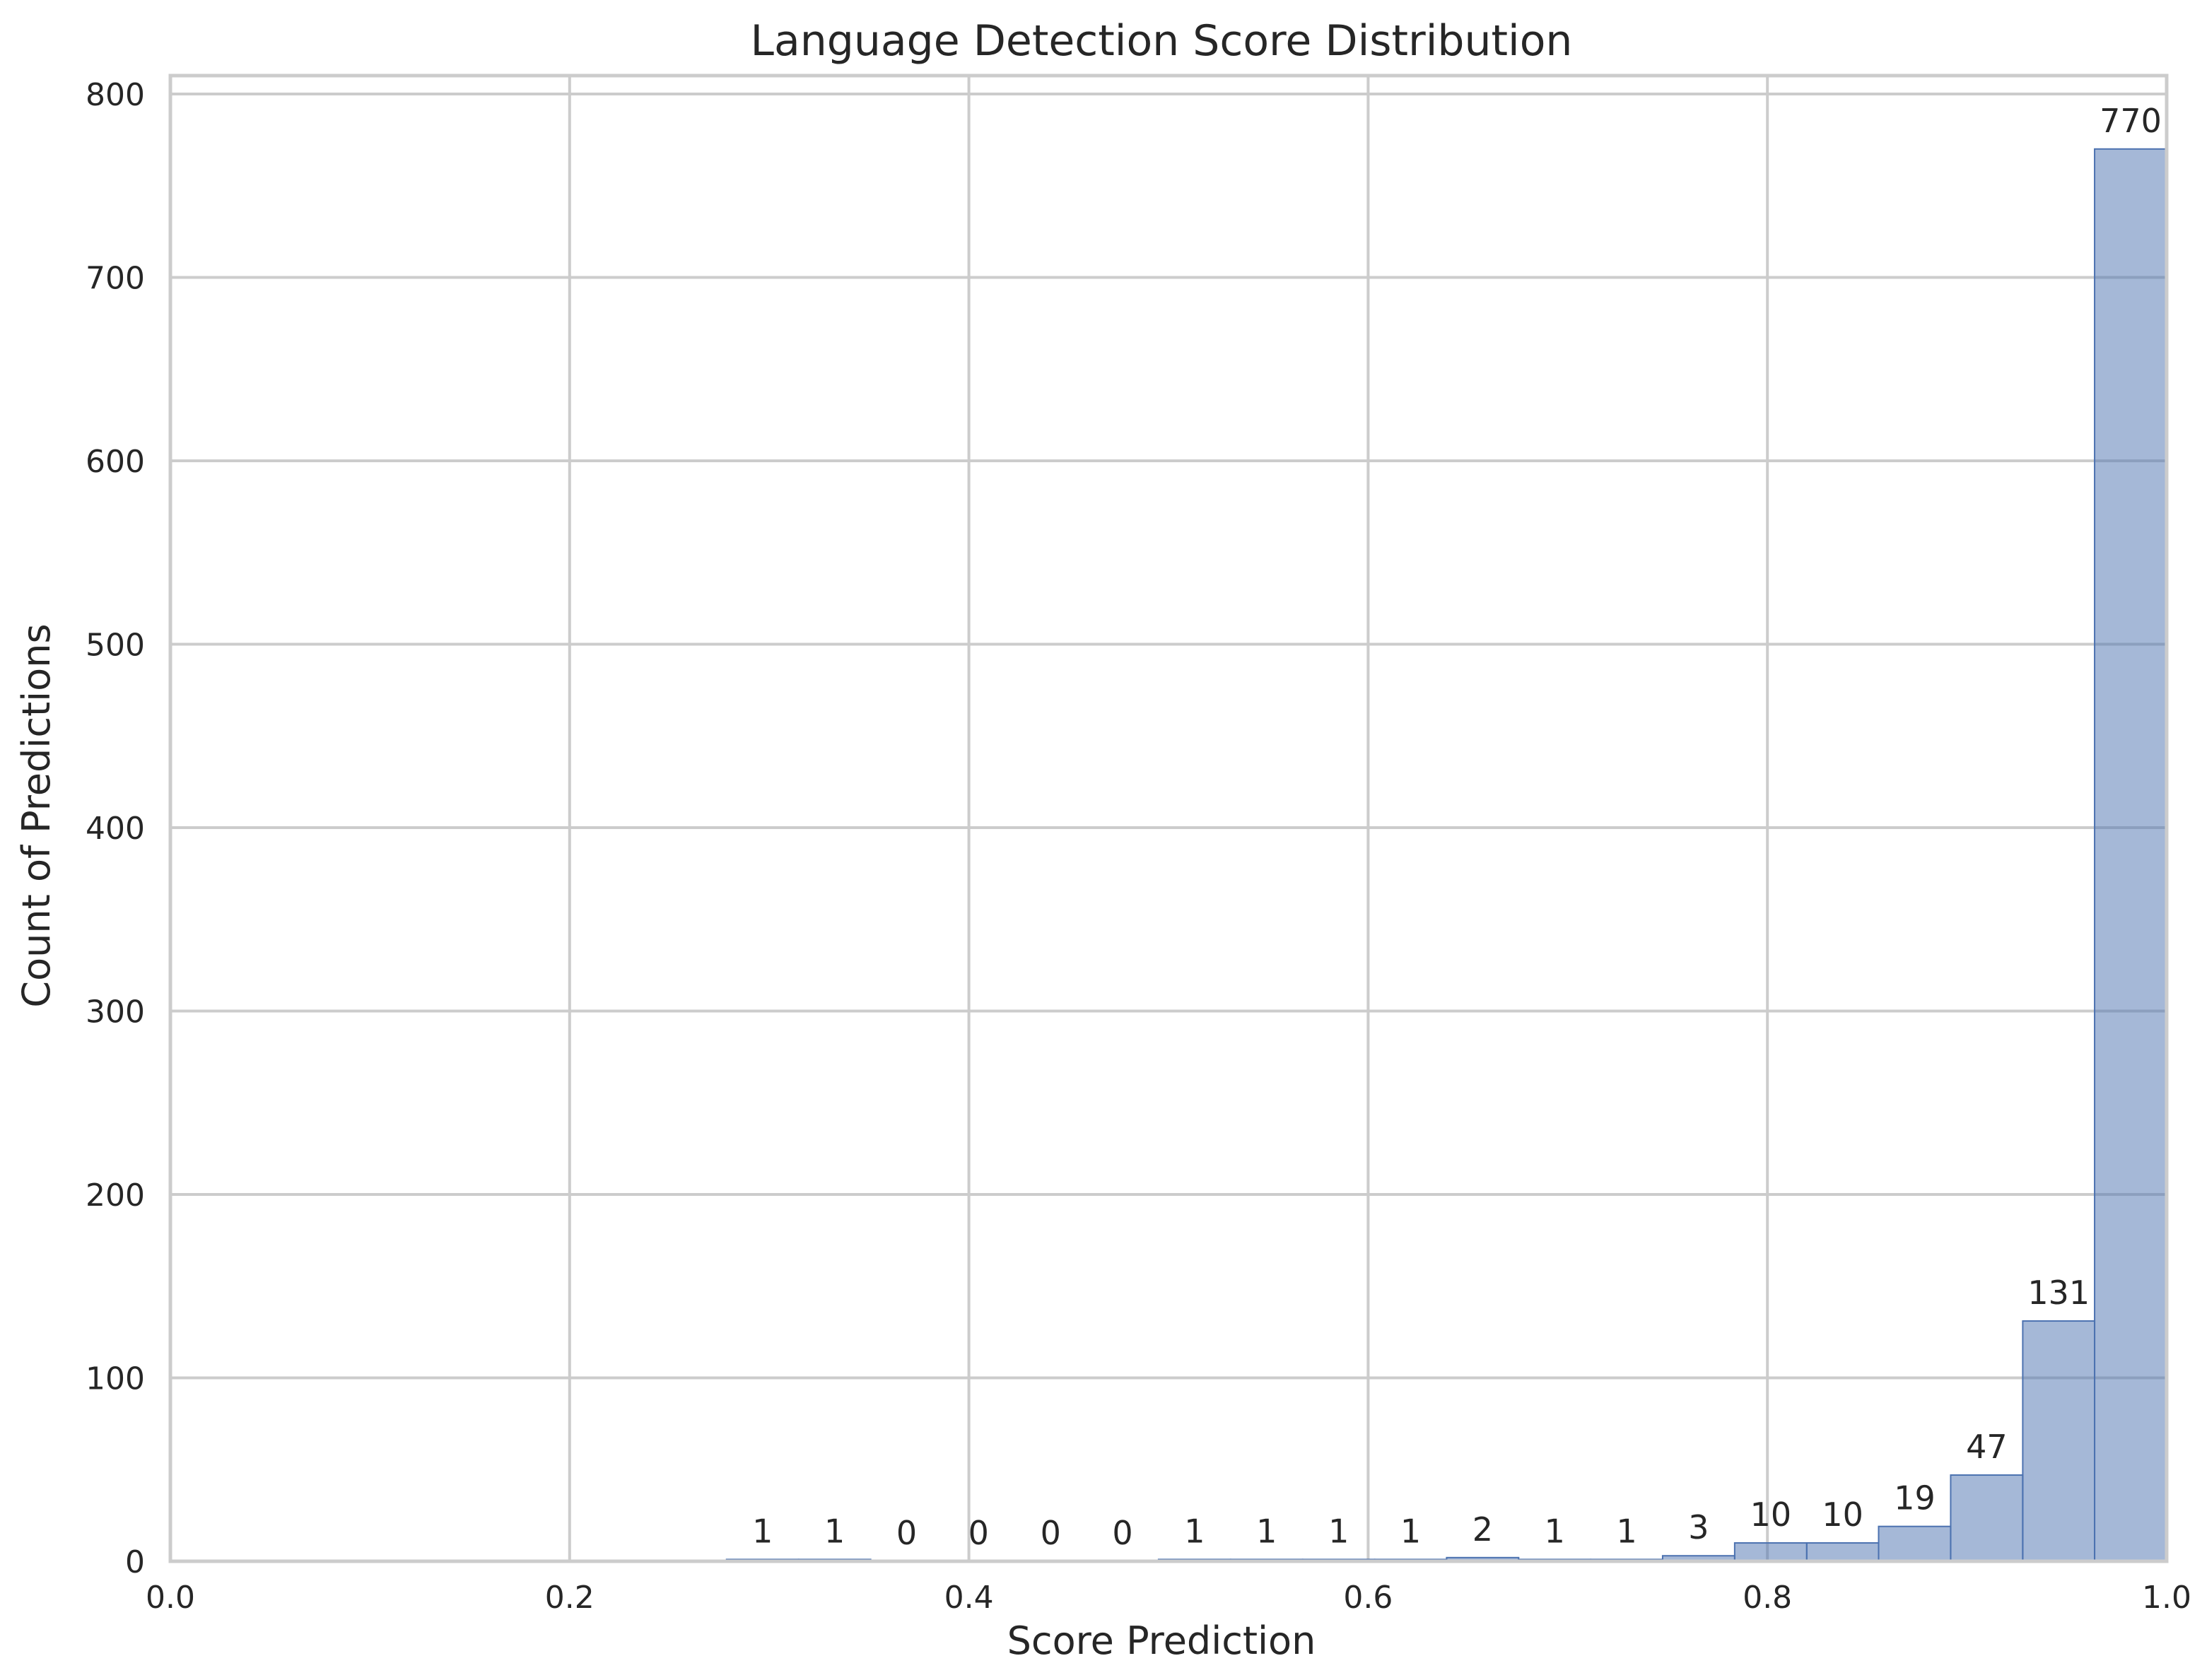  Describe the element at coordinates (1699, 1527) in the screenshot. I see `bar-count-label: 3` at that location.